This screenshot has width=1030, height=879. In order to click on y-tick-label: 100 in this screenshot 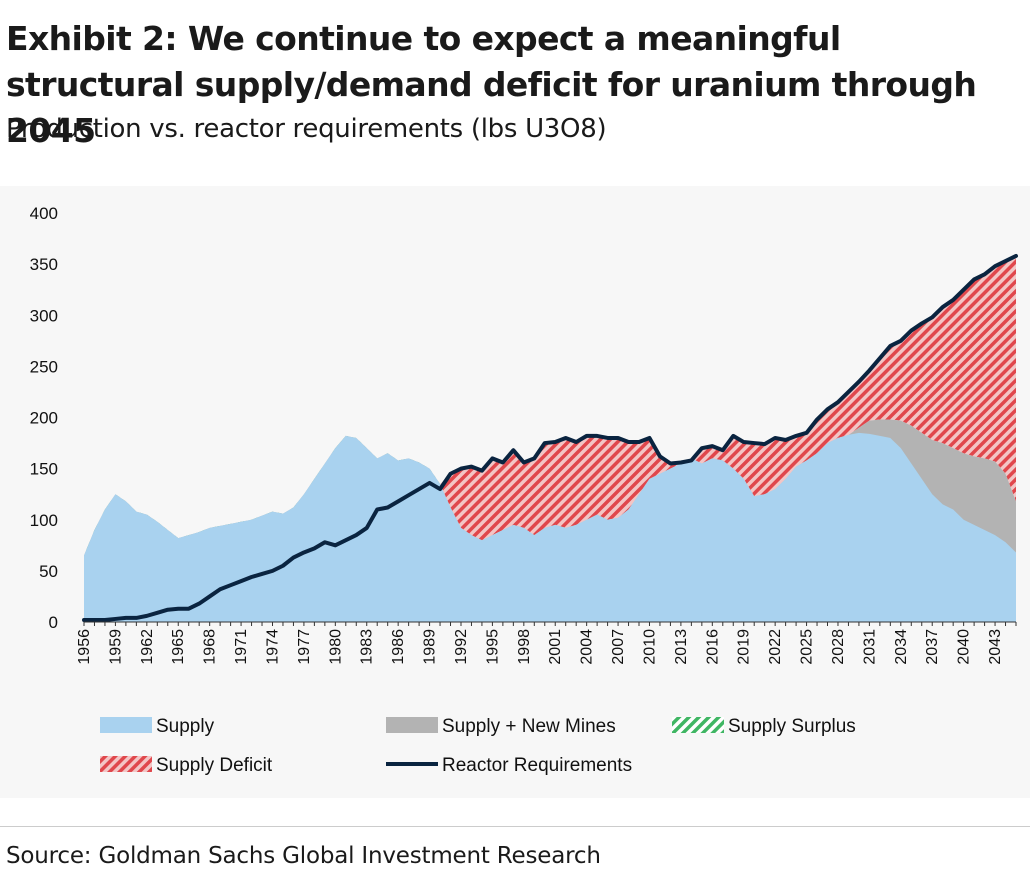, I will do `click(44, 520)`.